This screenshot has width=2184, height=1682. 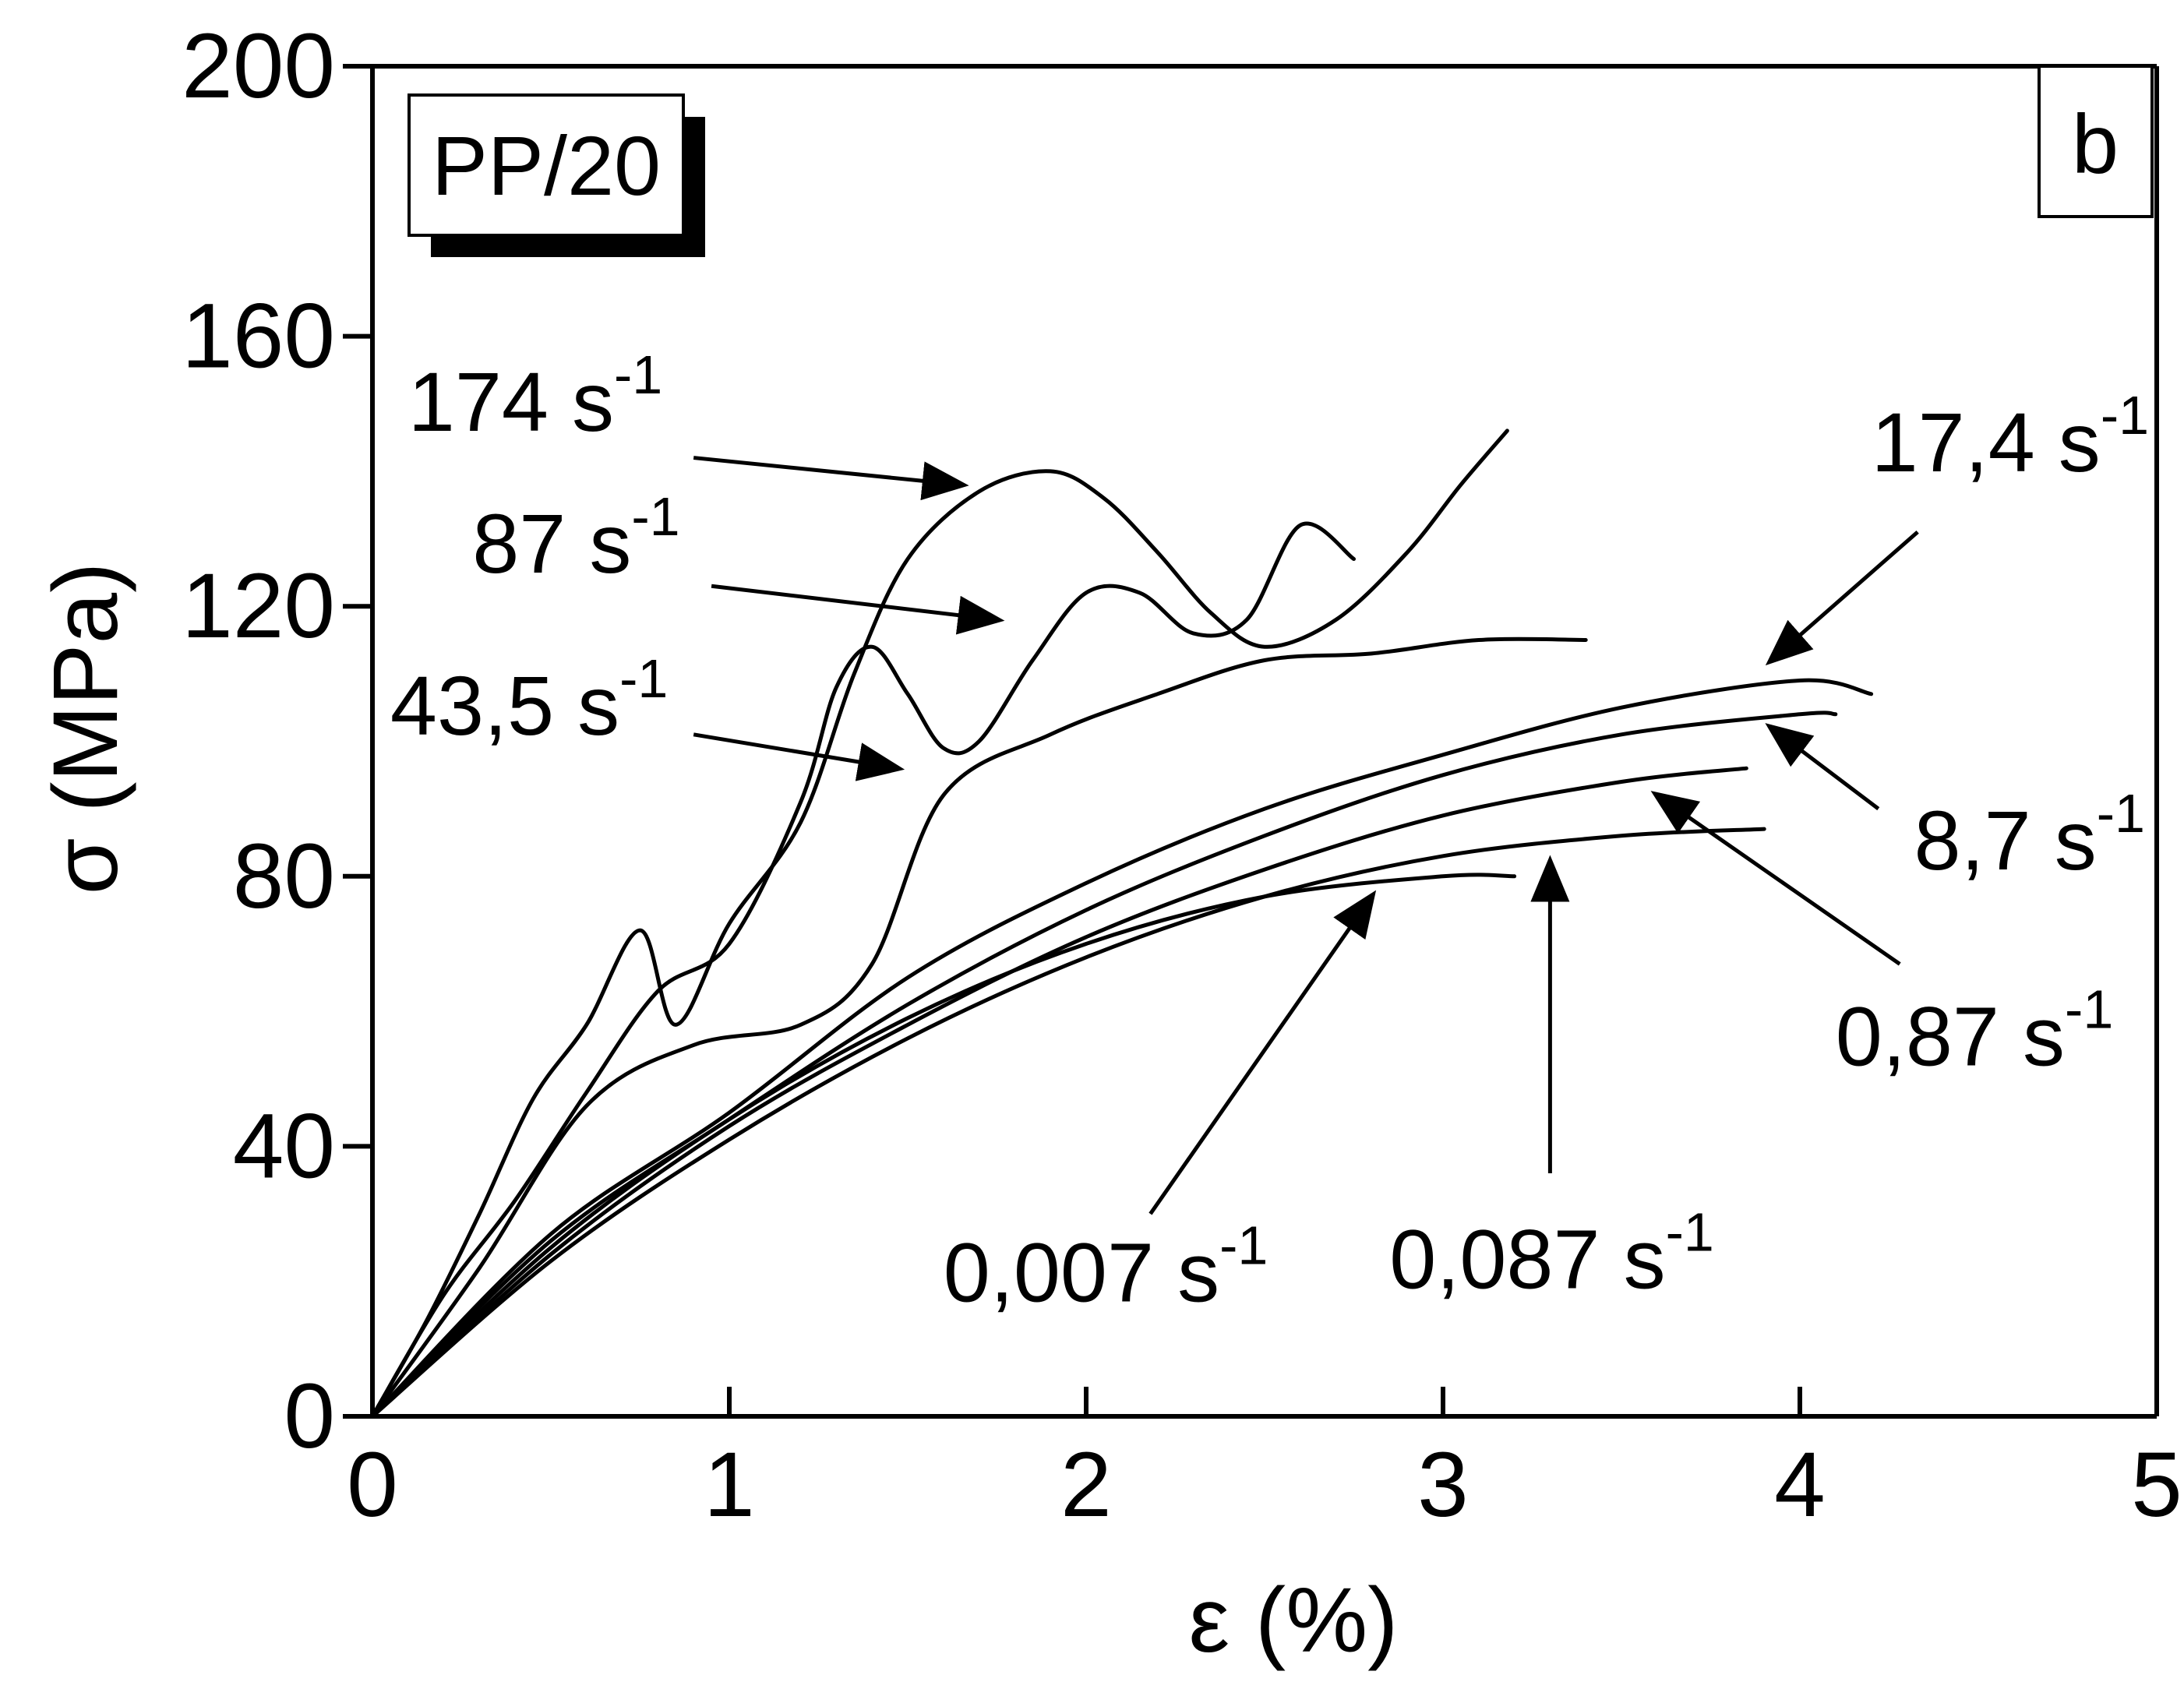 I want to click on curve-label-174: 174 s-1, so click(x=535, y=396).